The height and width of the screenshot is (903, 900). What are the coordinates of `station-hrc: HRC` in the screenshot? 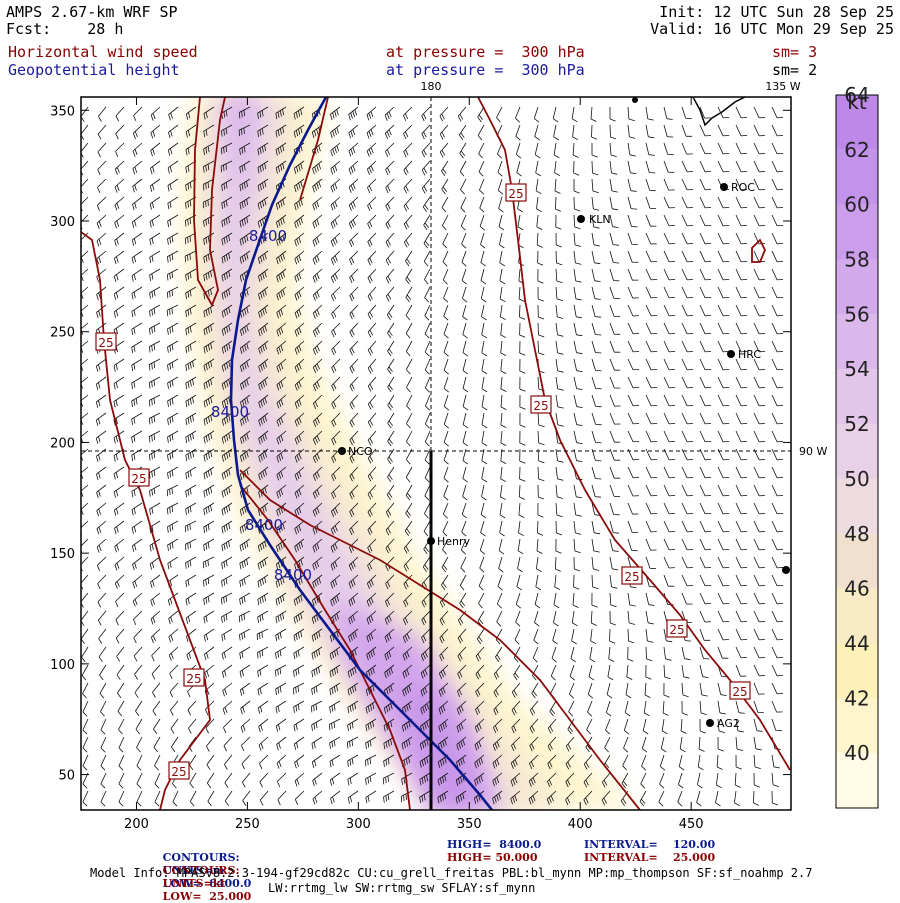 It's located at (744, 354).